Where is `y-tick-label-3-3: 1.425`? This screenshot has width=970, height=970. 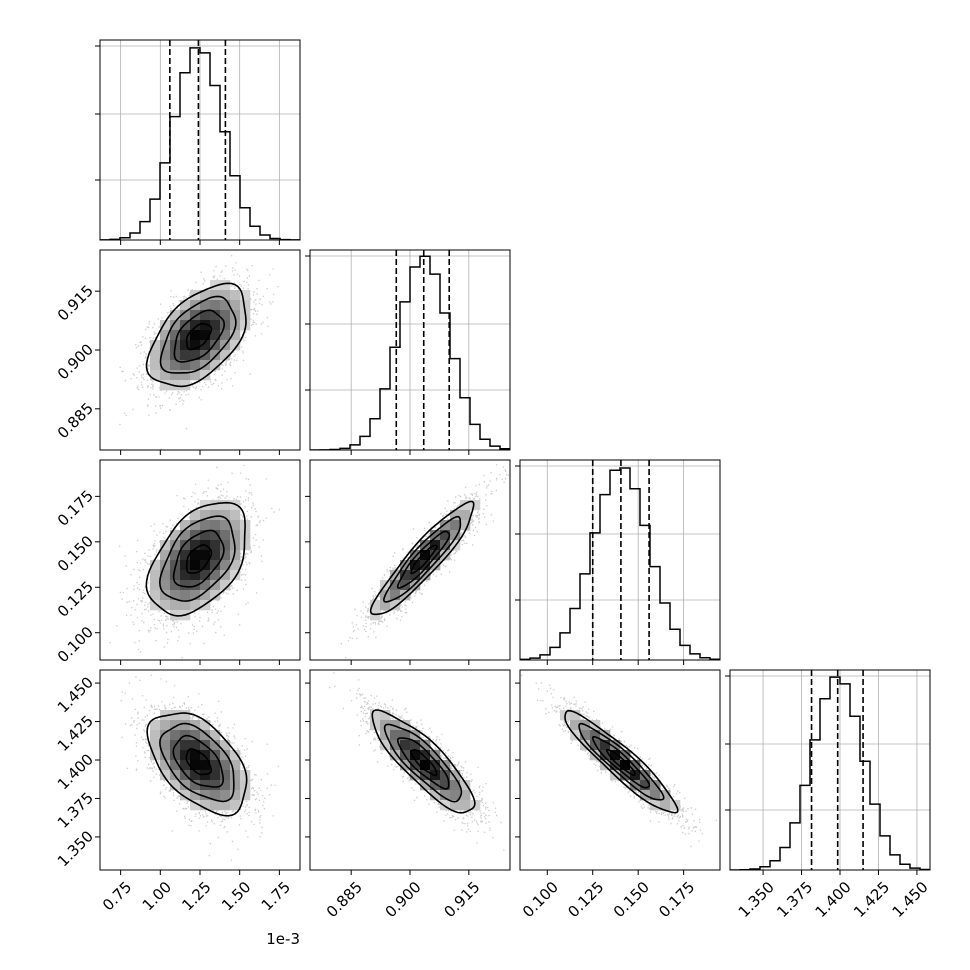 y-tick-label-3-3: 1.425 is located at coordinates (75, 733).